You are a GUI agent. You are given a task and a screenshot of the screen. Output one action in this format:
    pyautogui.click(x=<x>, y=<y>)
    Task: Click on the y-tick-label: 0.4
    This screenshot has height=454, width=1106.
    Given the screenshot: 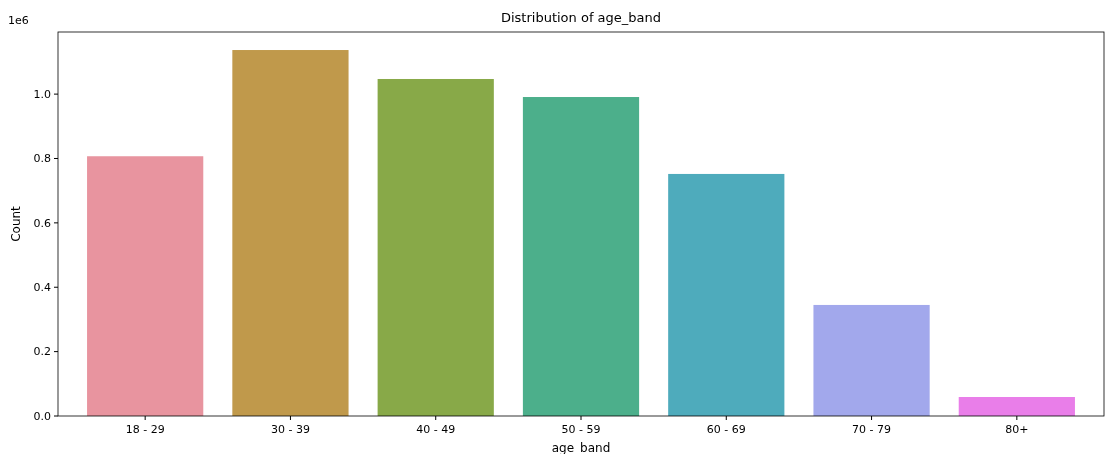 What is the action you would take?
    pyautogui.click(x=42, y=288)
    